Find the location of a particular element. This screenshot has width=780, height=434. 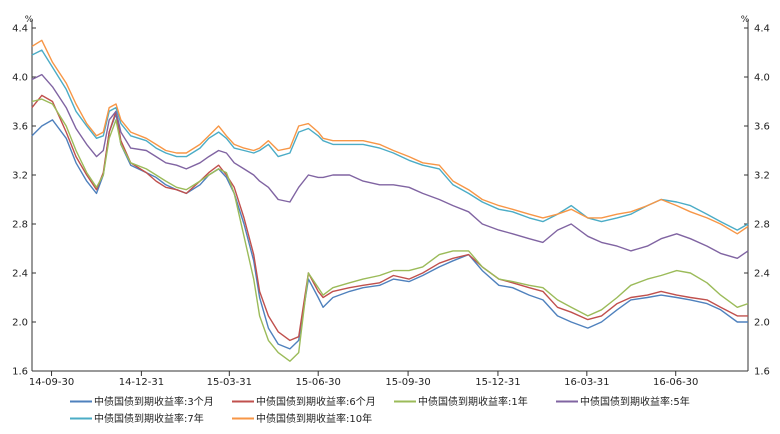

x-tick-label: 15-03-31 is located at coordinates (229, 382).